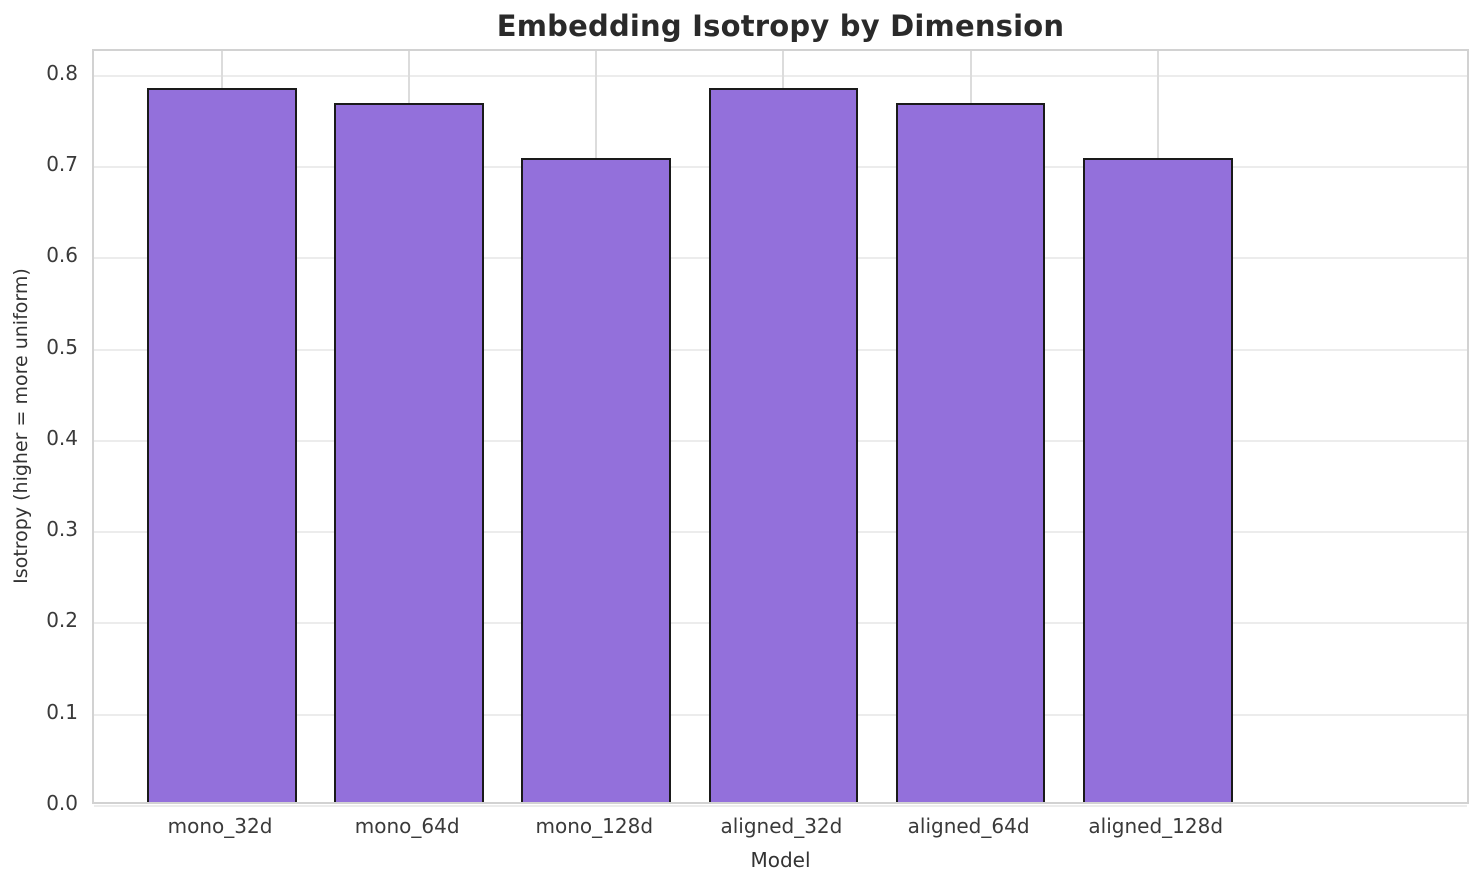 The height and width of the screenshot is (885, 1484). Describe the element at coordinates (780, 860) in the screenshot. I see `x-axis-label: Model` at that location.